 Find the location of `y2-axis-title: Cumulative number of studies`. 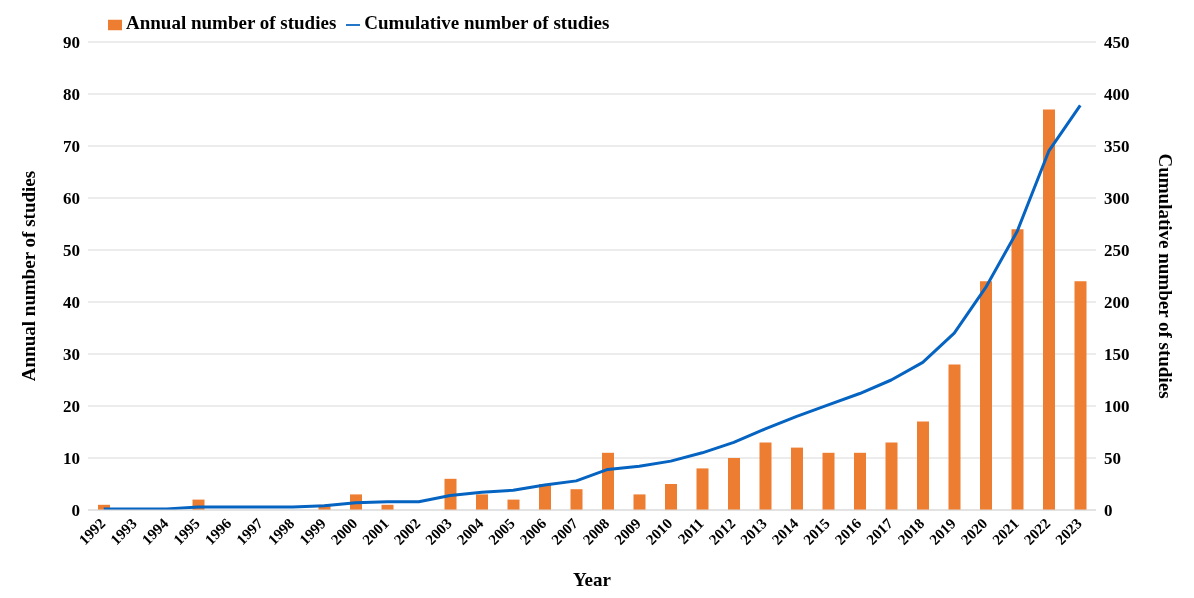

y2-axis-title: Cumulative number of studies is located at coordinates (1166, 276).